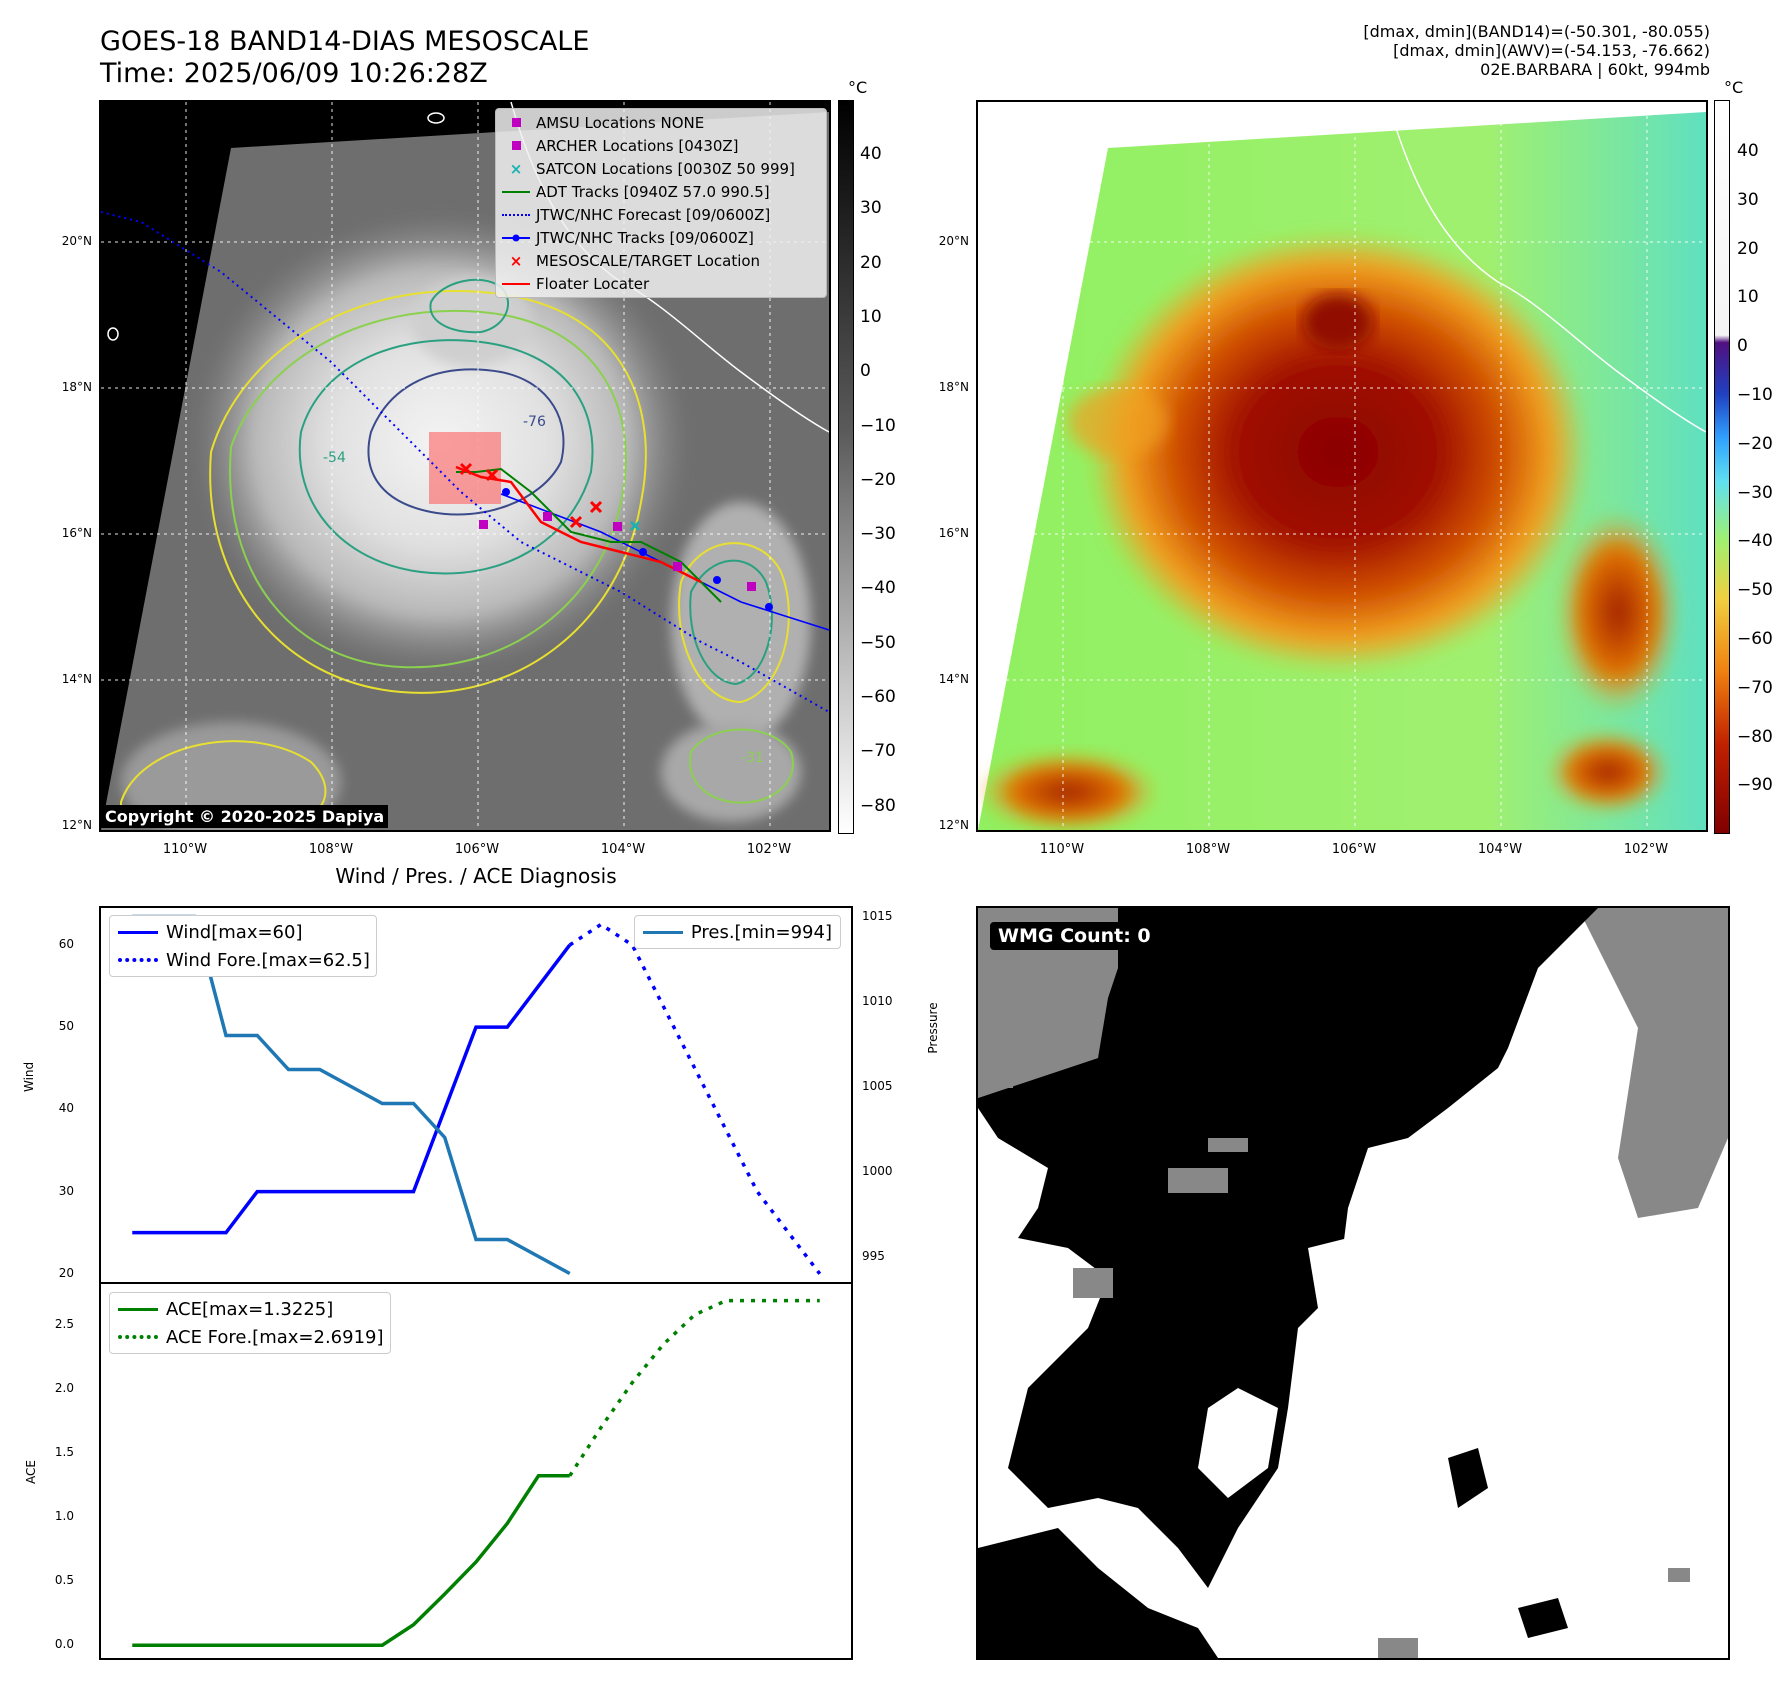  I want to click on legend-item-amsu: AMSU Locations NONE, so click(661, 122).